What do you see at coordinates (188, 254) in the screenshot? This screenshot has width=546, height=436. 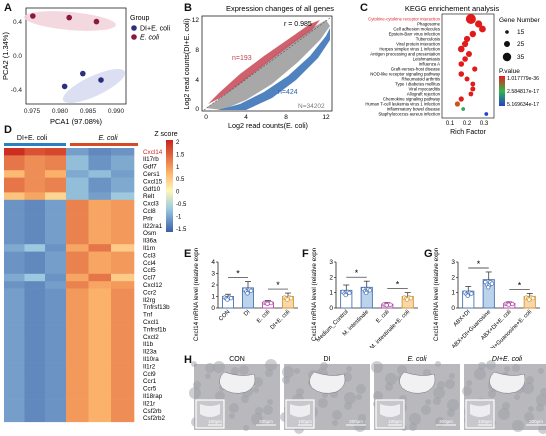 I see `panel-label-e: E` at bounding box center [188, 254].